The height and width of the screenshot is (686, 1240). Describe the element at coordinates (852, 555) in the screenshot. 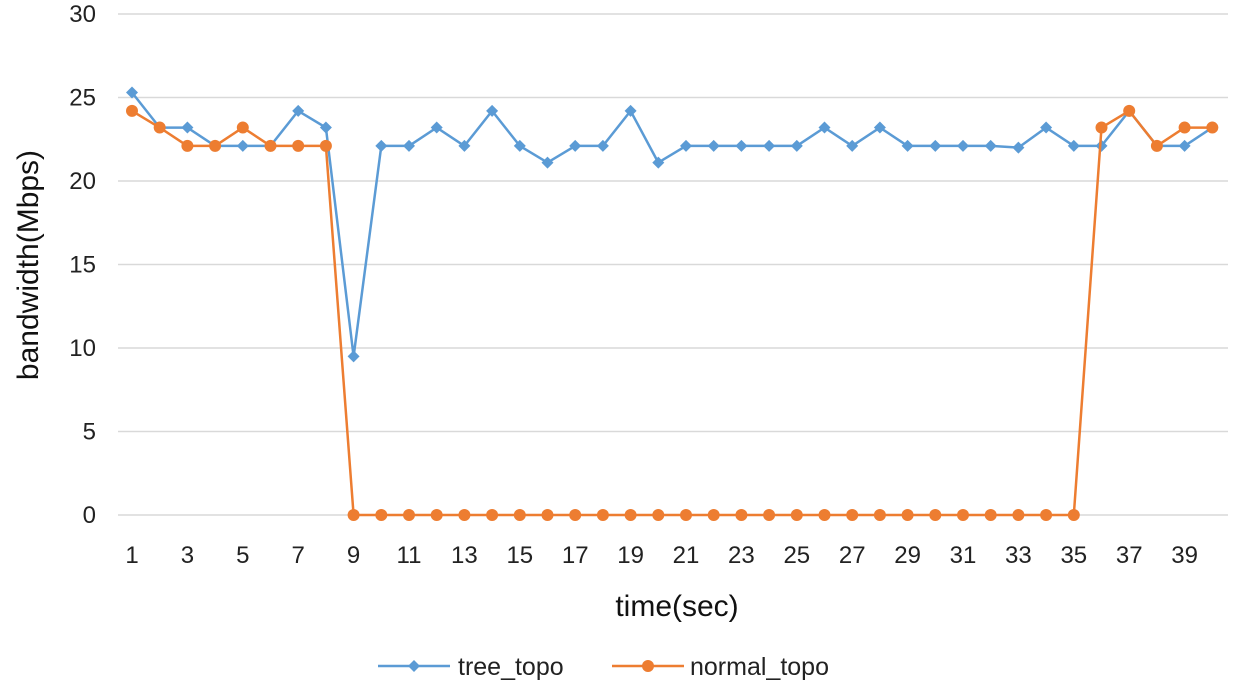

I see `x-tick-label-27: 27` at that location.